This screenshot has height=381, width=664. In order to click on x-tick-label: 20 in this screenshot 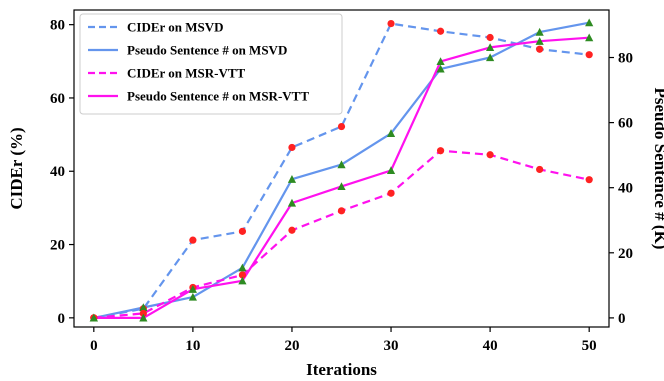, I will do `click(291, 346)`.